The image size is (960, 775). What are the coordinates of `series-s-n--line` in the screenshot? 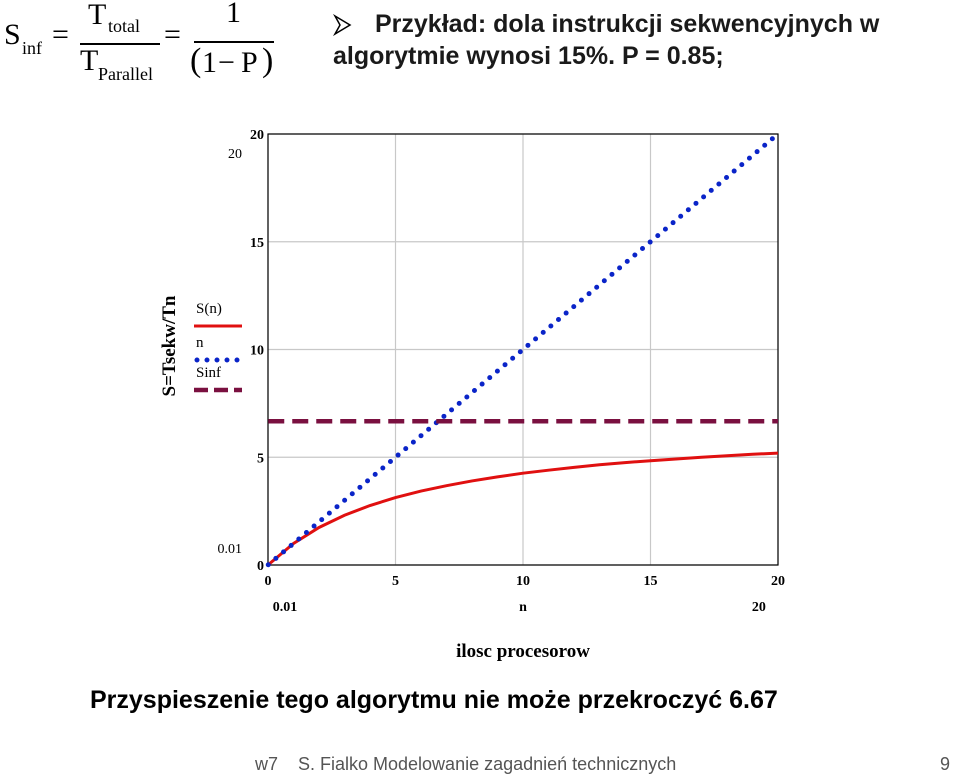 It's located at (523, 508).